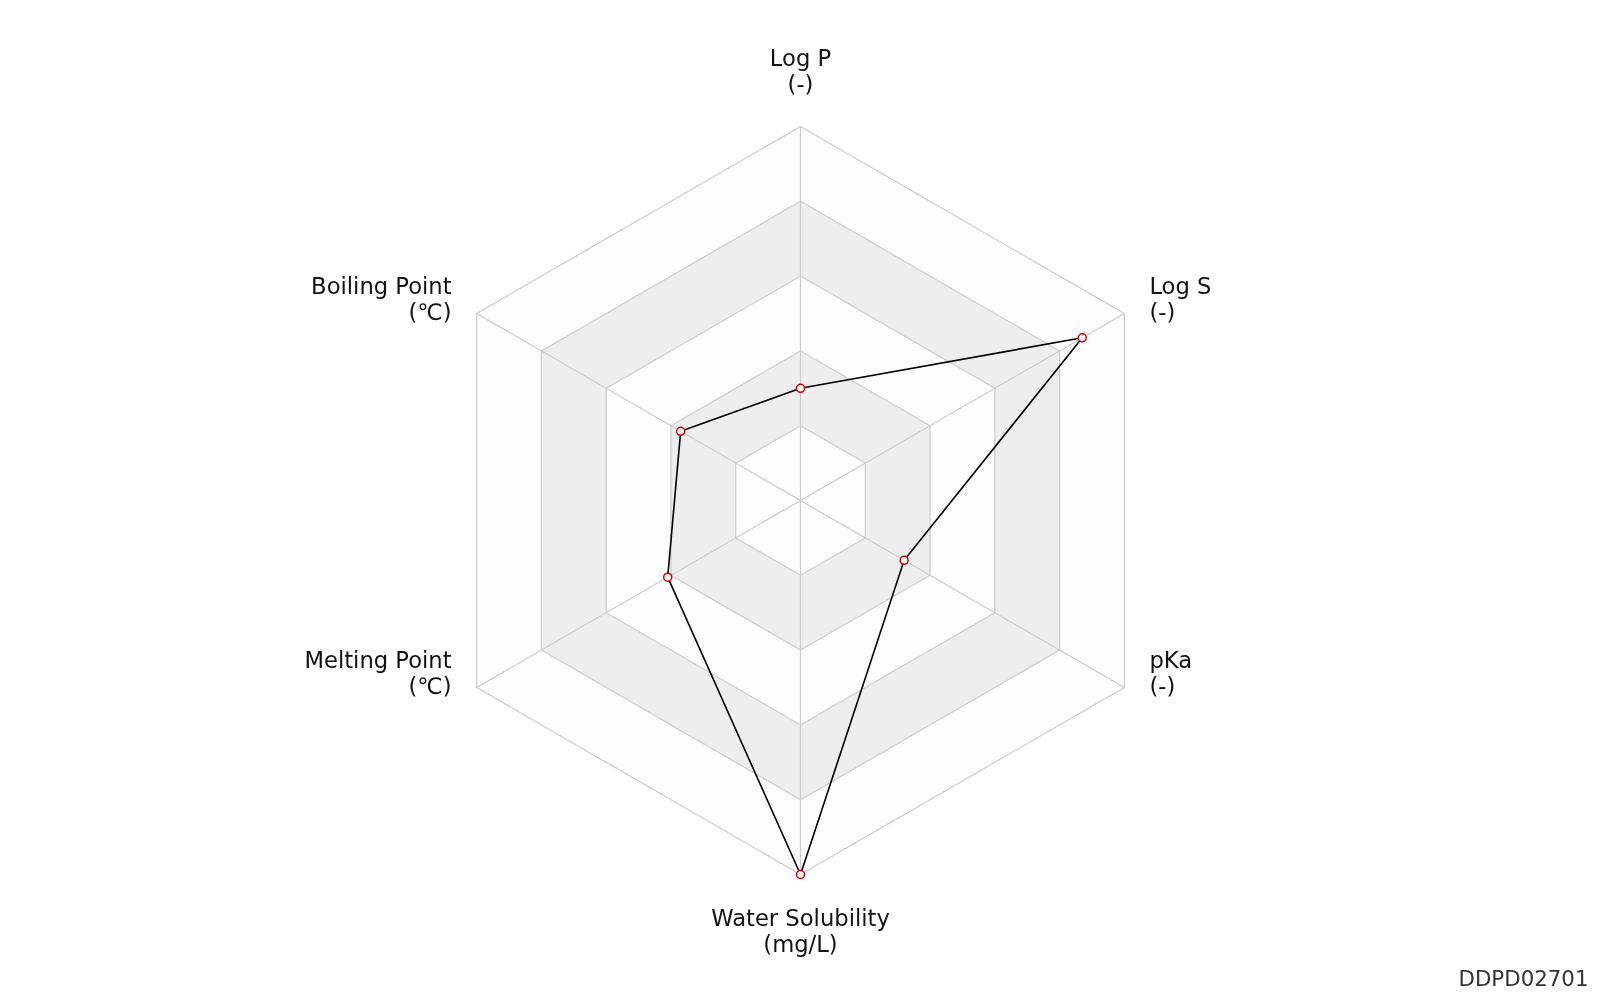 The height and width of the screenshot is (1000, 1600). What do you see at coordinates (1180, 298) in the screenshot?
I see `spoke-label: Log S (-)` at bounding box center [1180, 298].